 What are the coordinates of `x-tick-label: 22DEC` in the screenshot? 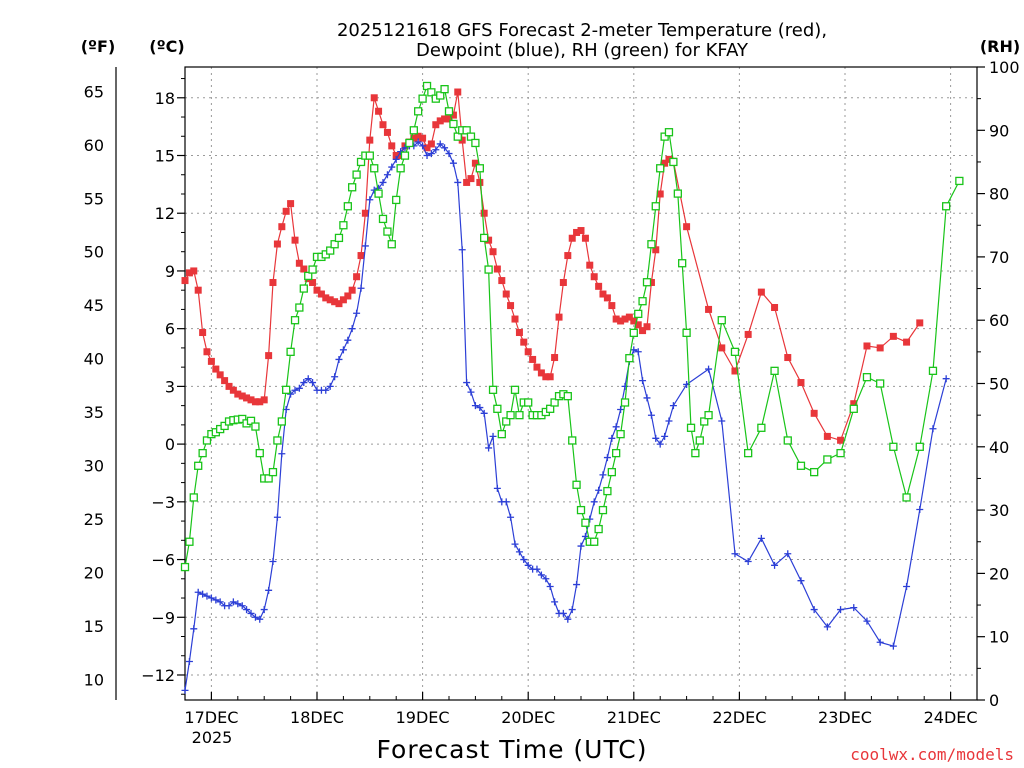 It's located at (739, 717).